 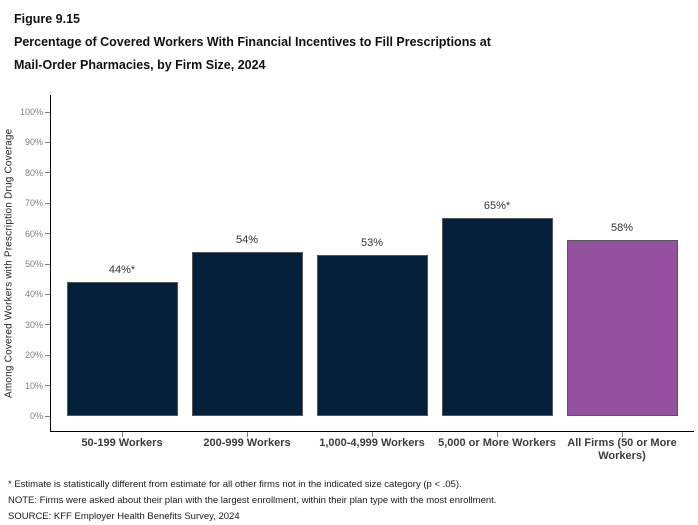 I want to click on bar-value-200-999-workers: 54%, so click(x=247, y=239).